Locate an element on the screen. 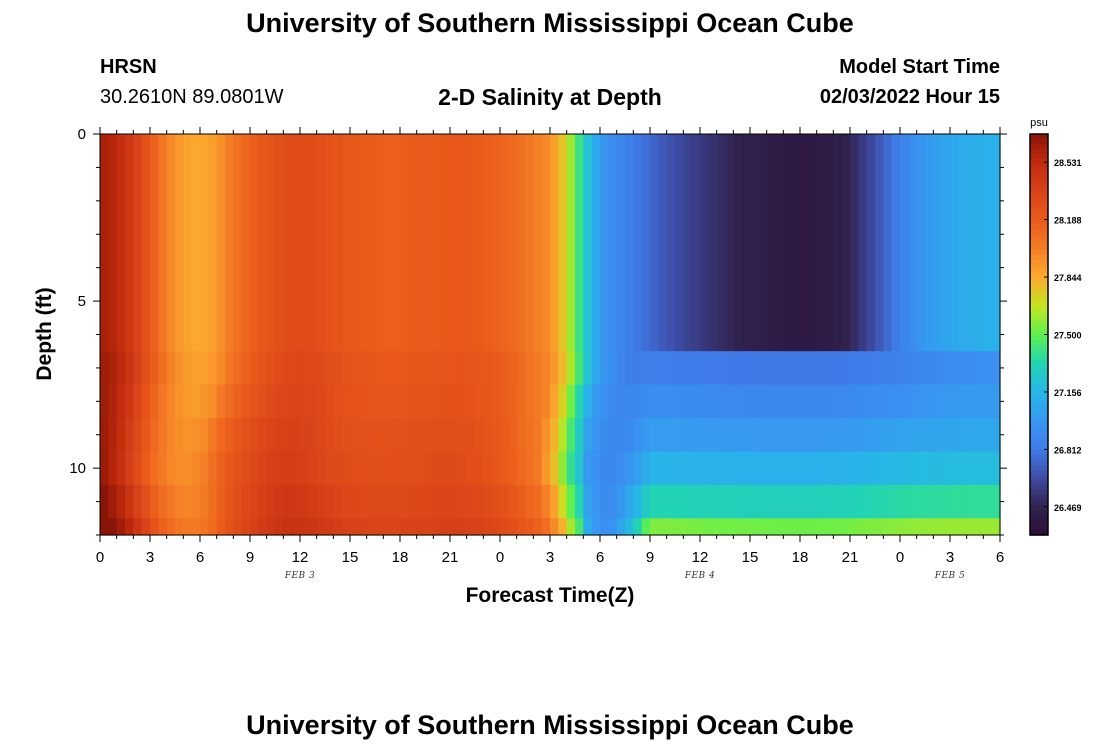 This screenshot has width=1100, height=750. colorbar-unit: psu is located at coordinates (1039, 123).